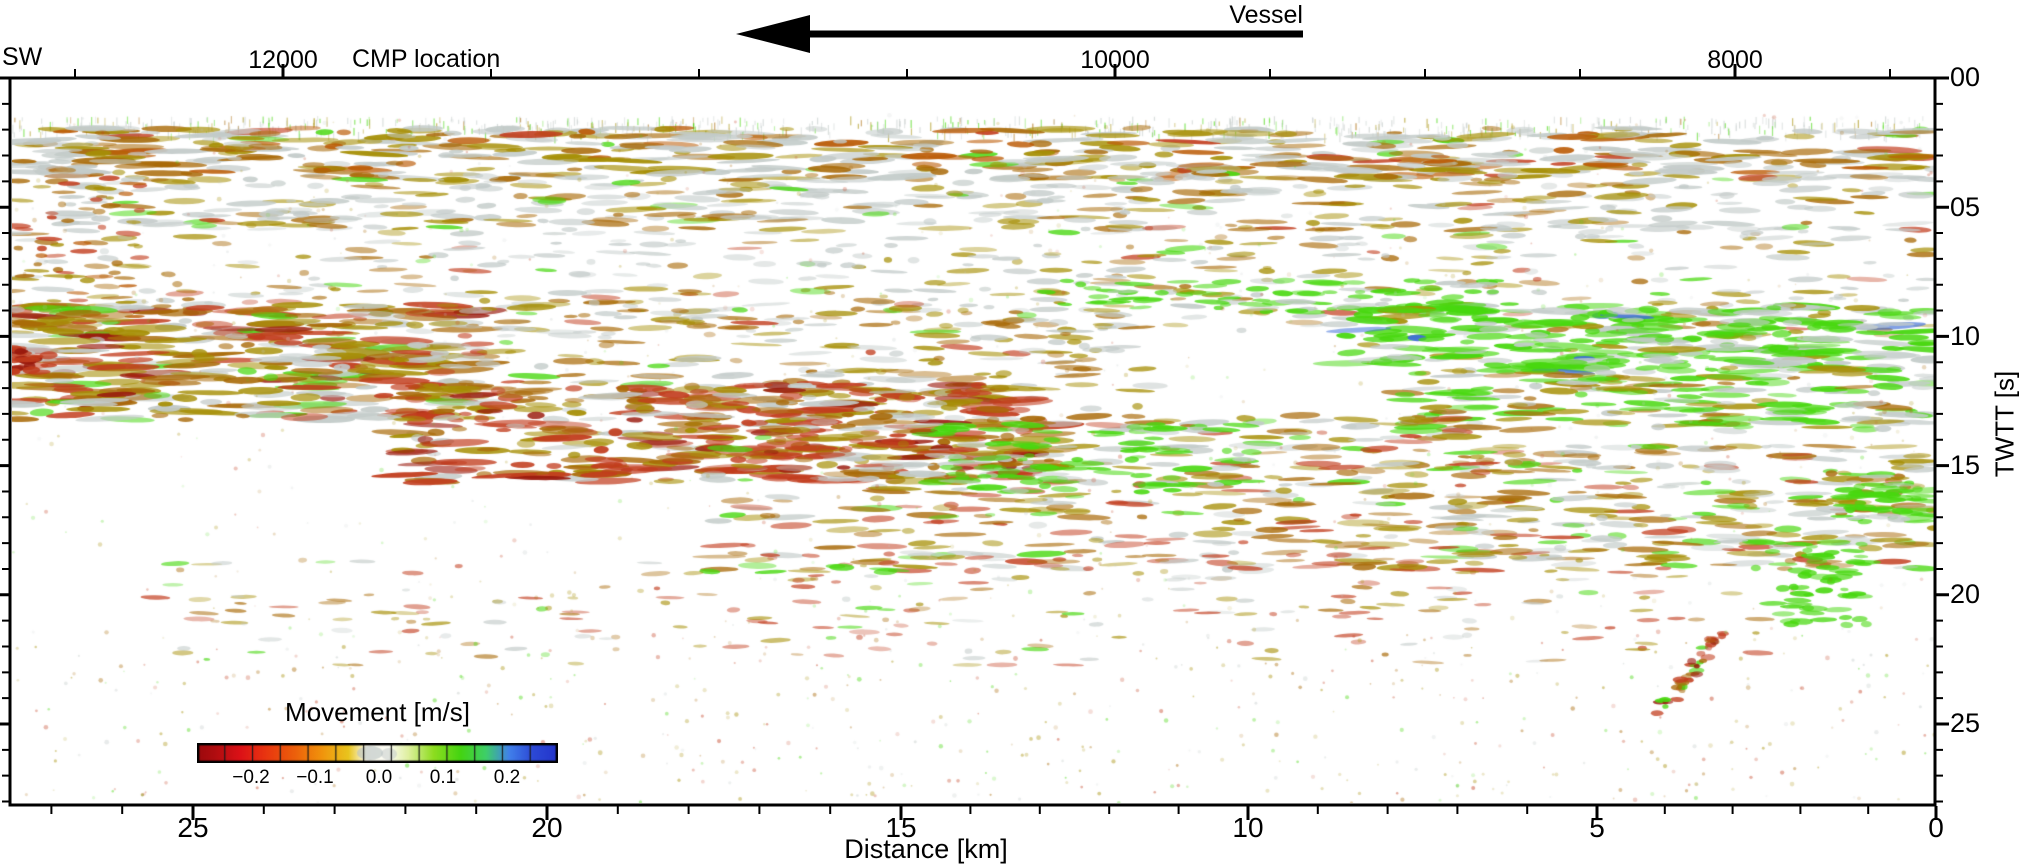  What do you see at coordinates (377, 753) in the screenshot?
I see `colorbar-gradient` at bounding box center [377, 753].